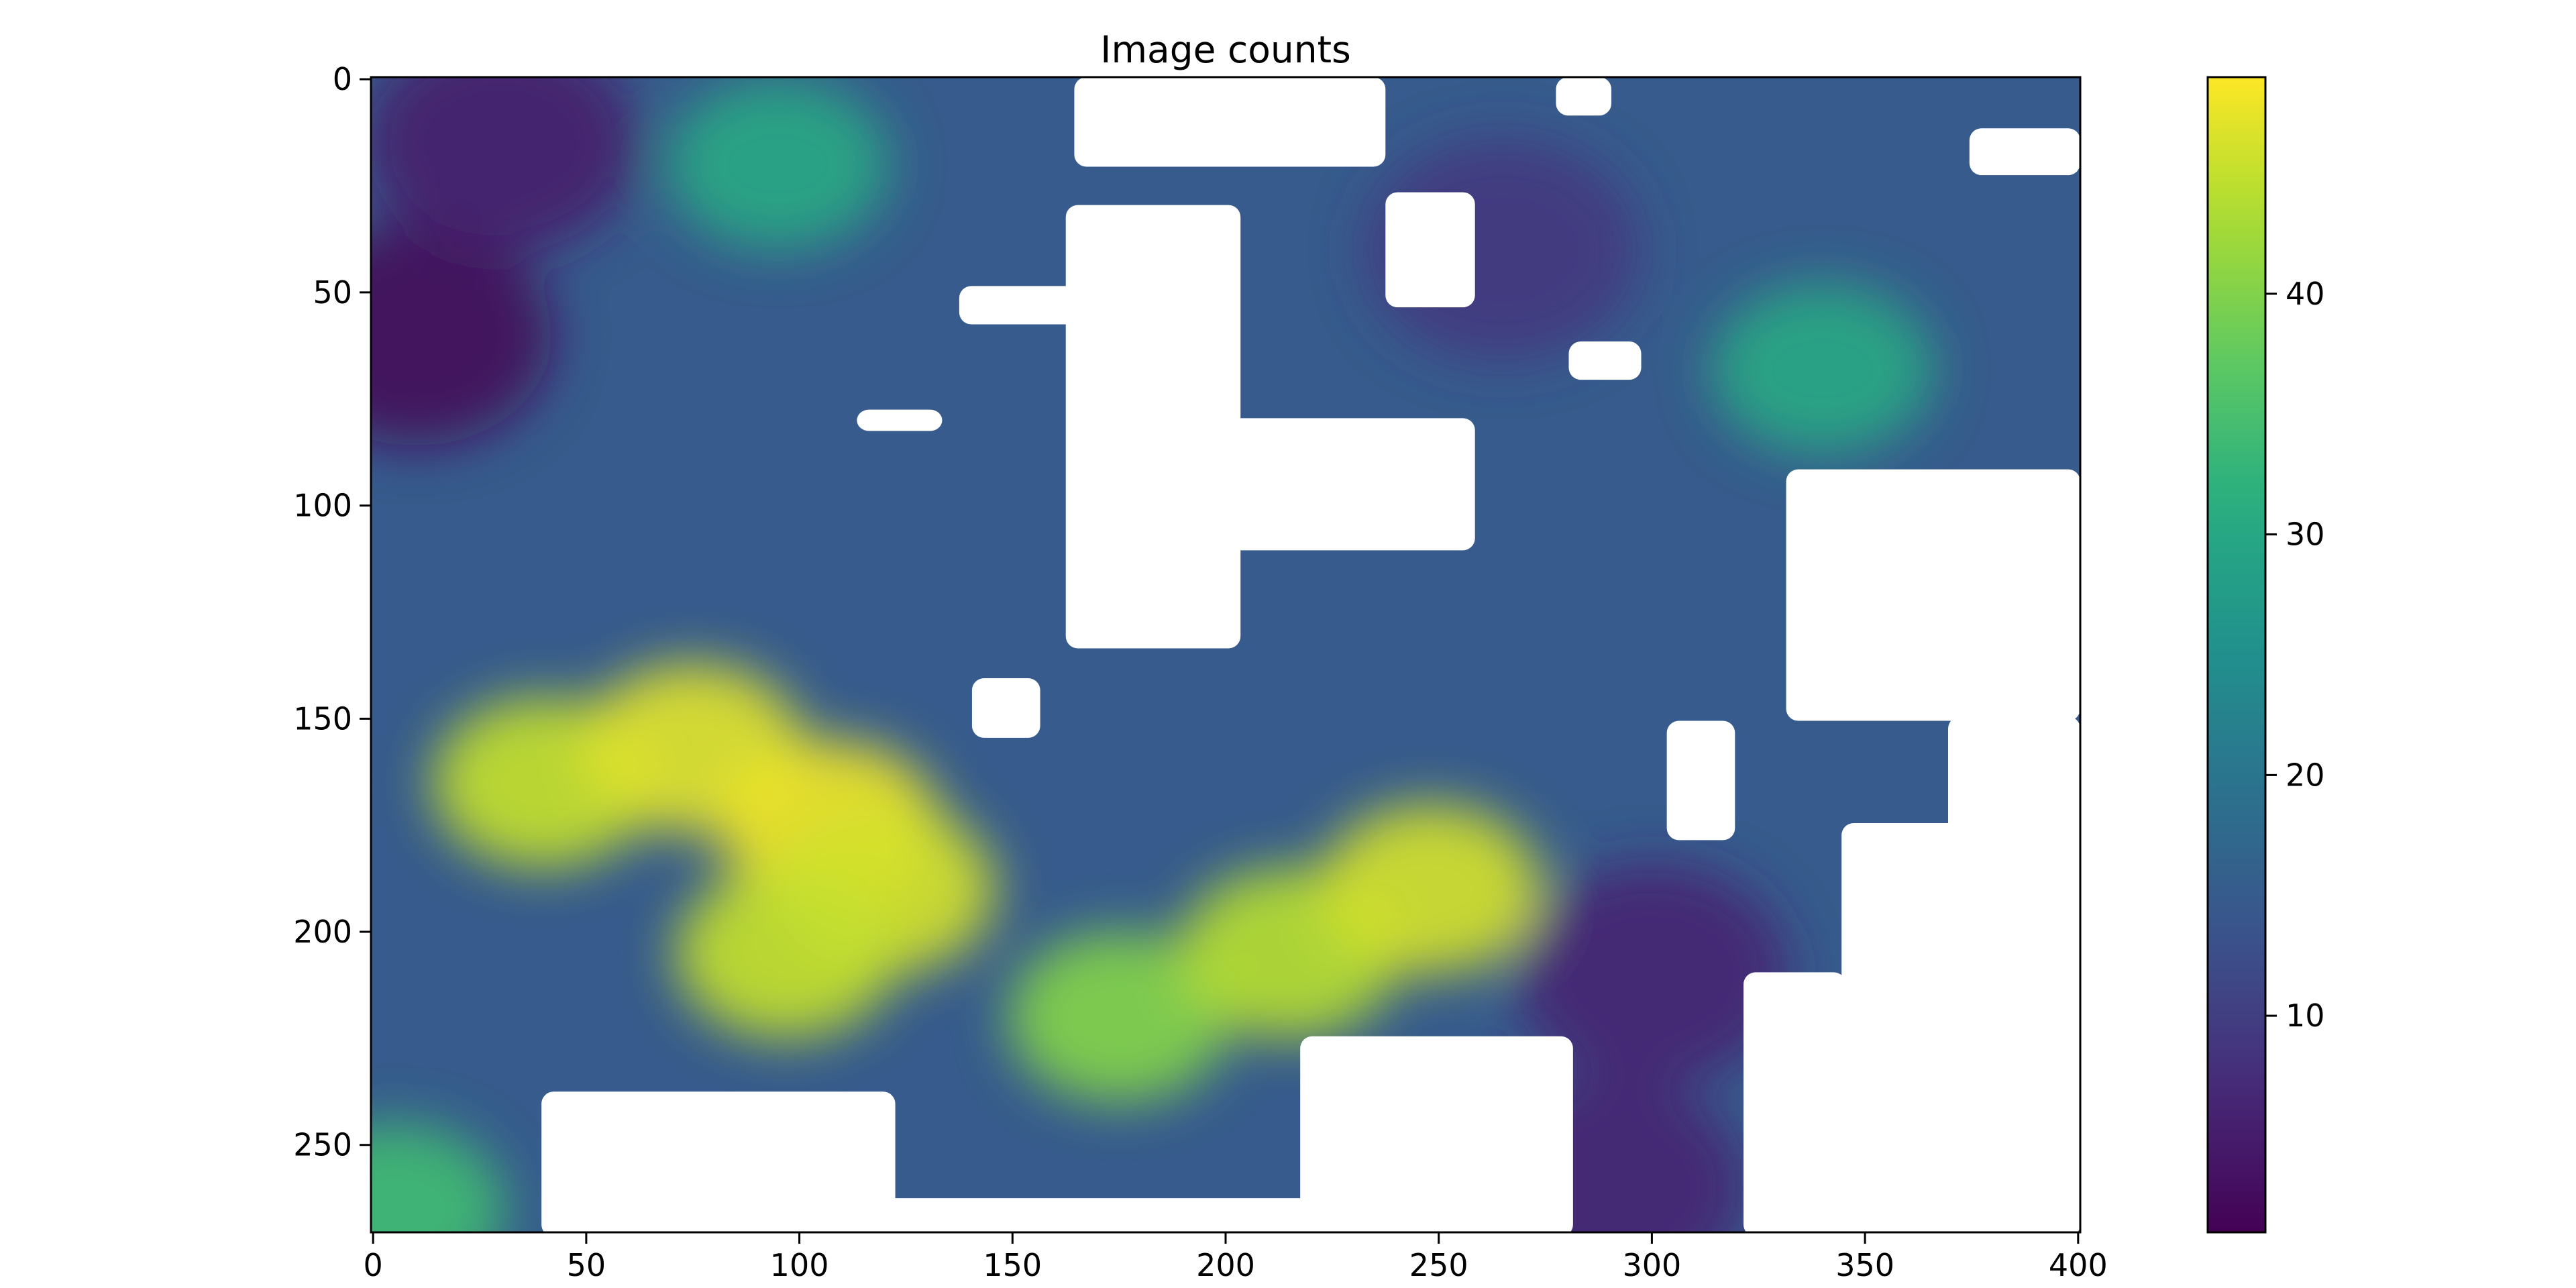 The height and width of the screenshot is (1288, 2576). Describe the element at coordinates (2295, 655) in the screenshot. I see `colorbar-ticks: 10 20 30 40` at that location.